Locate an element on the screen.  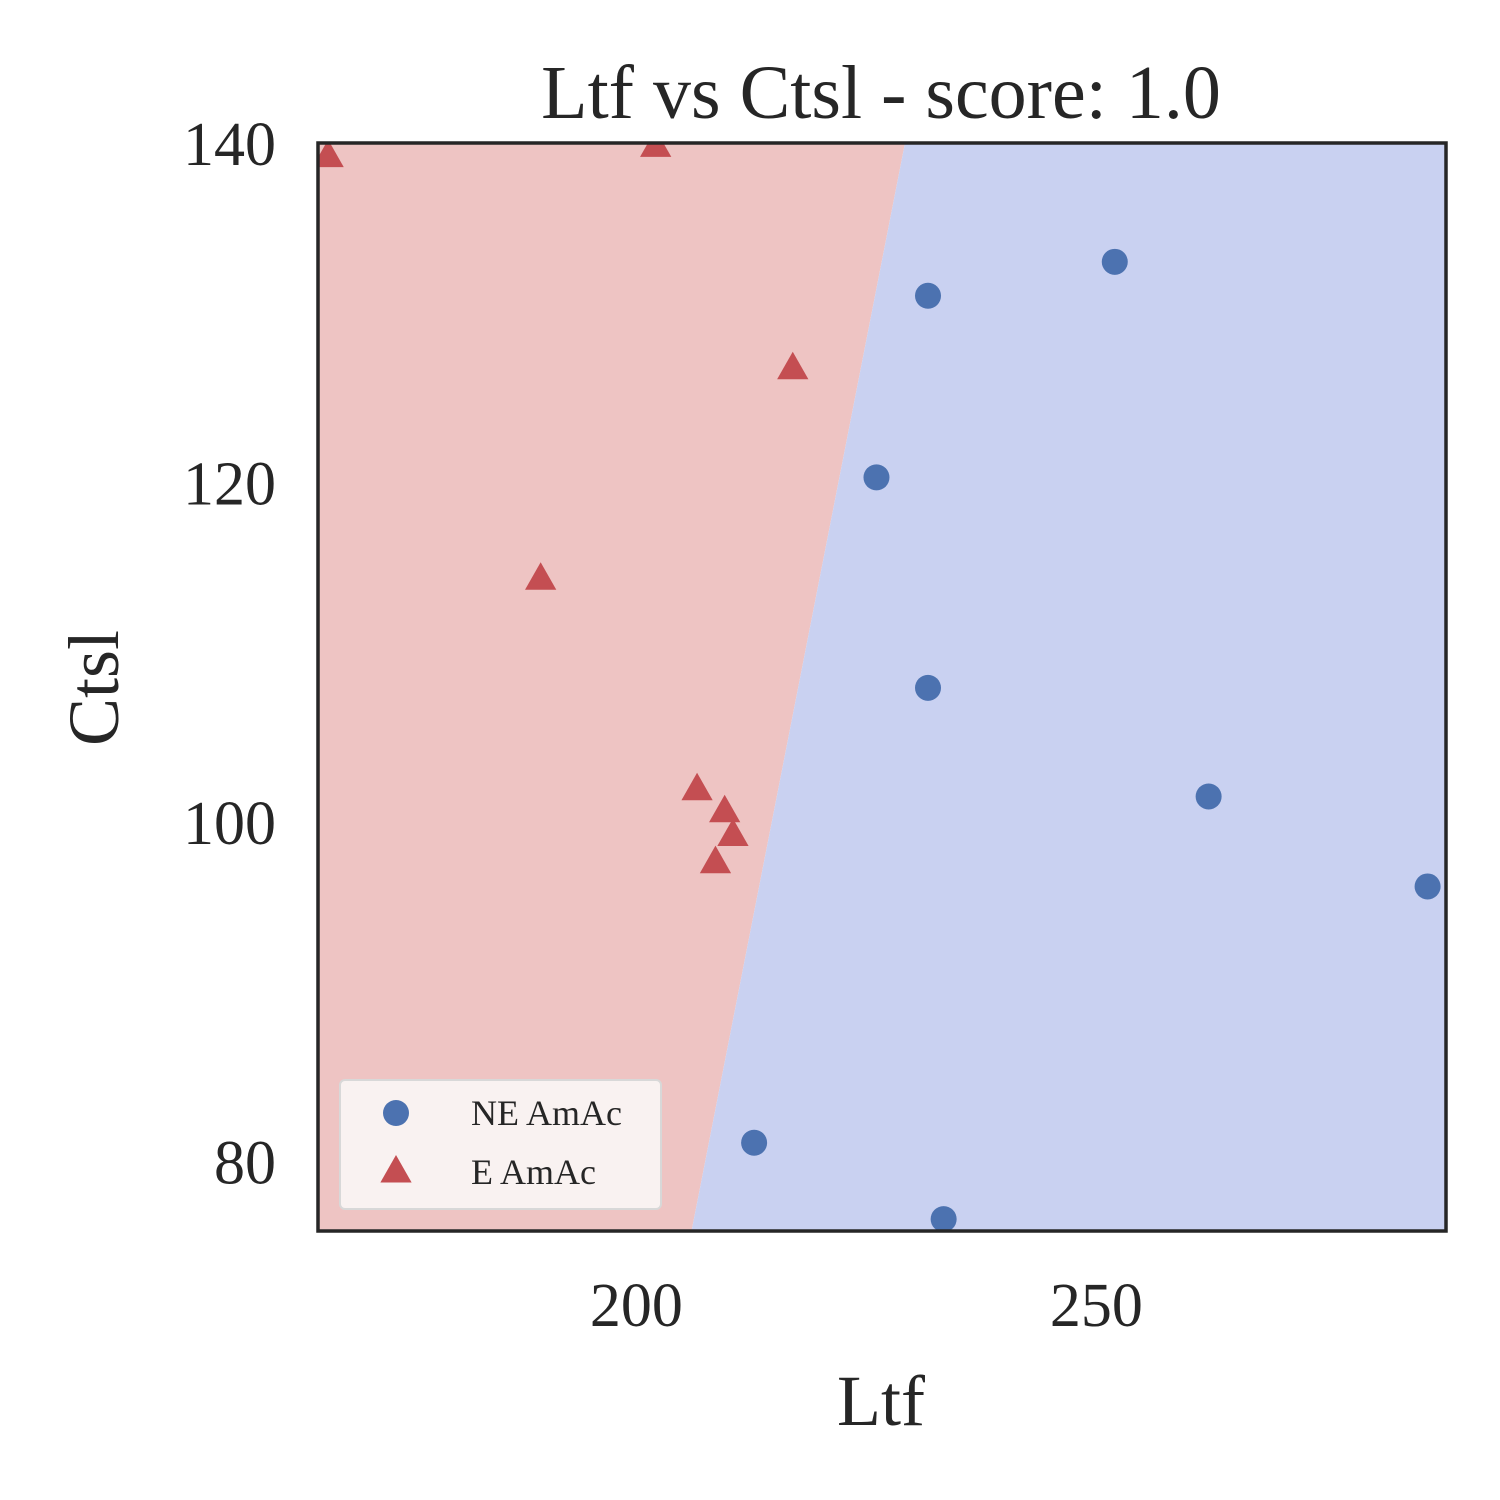
legend-marker-circle is located at coordinates (396, 1113).